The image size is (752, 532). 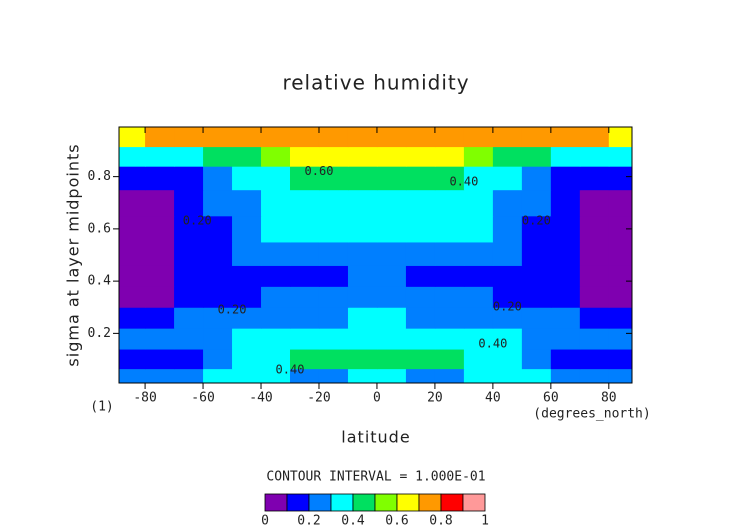 I want to click on x-tick-label: 0, so click(x=377, y=398).